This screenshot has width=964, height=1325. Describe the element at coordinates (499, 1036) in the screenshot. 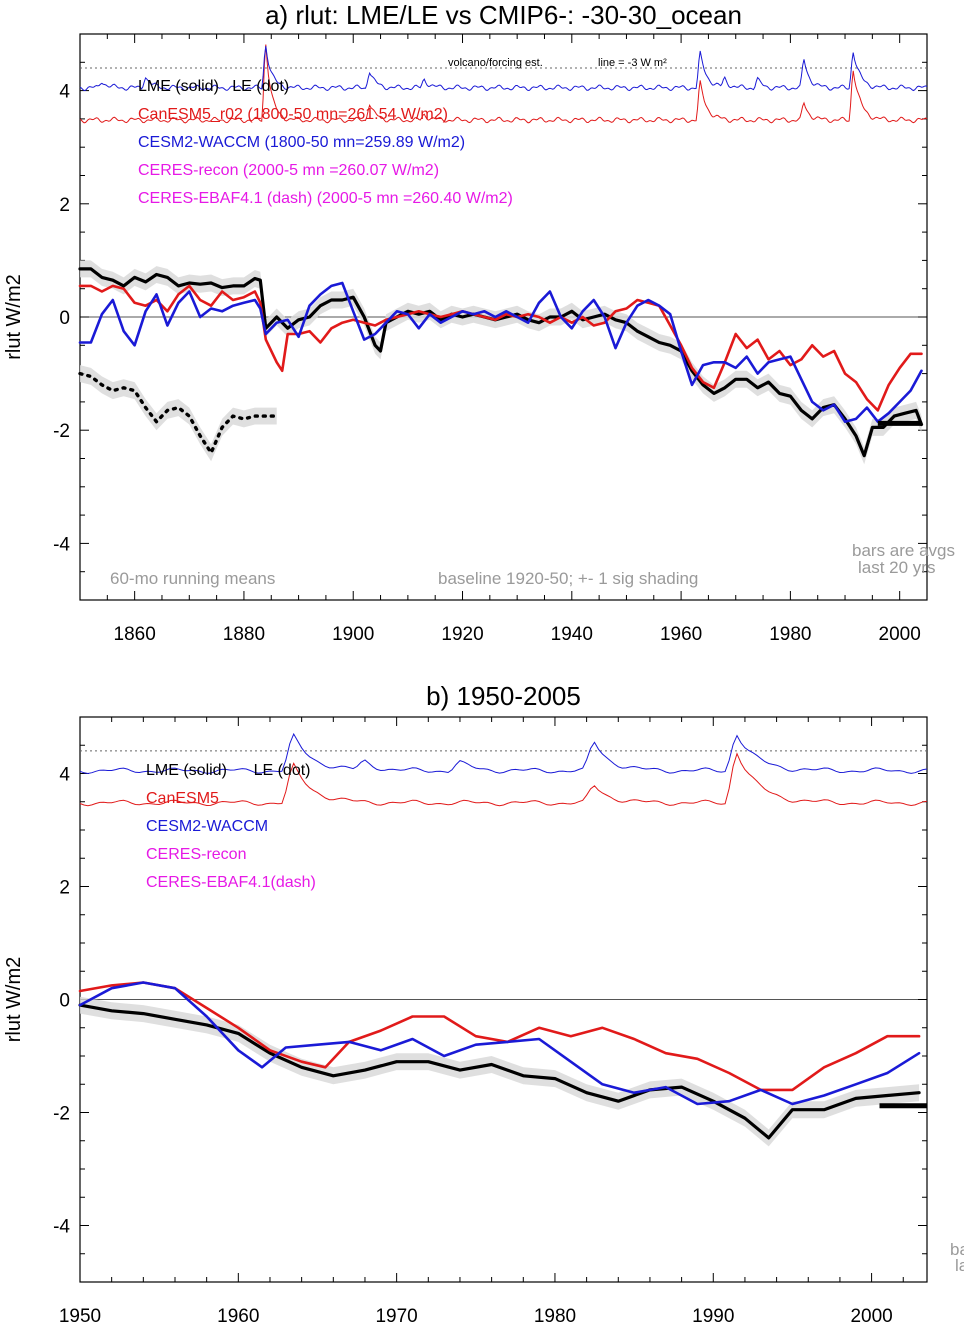

I see `series-line-canesm5` at that location.